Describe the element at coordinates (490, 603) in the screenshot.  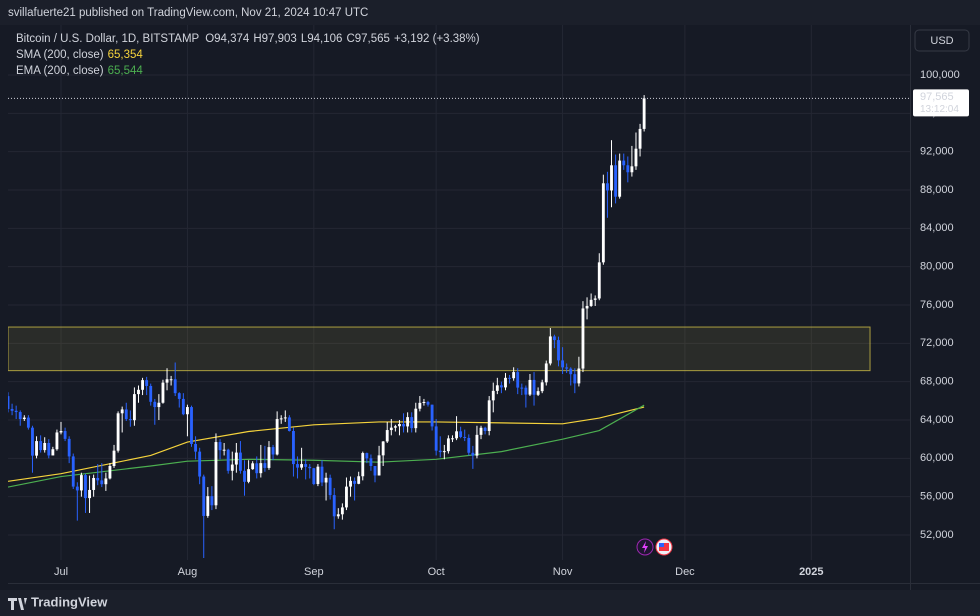
I see `footer-bar` at that location.